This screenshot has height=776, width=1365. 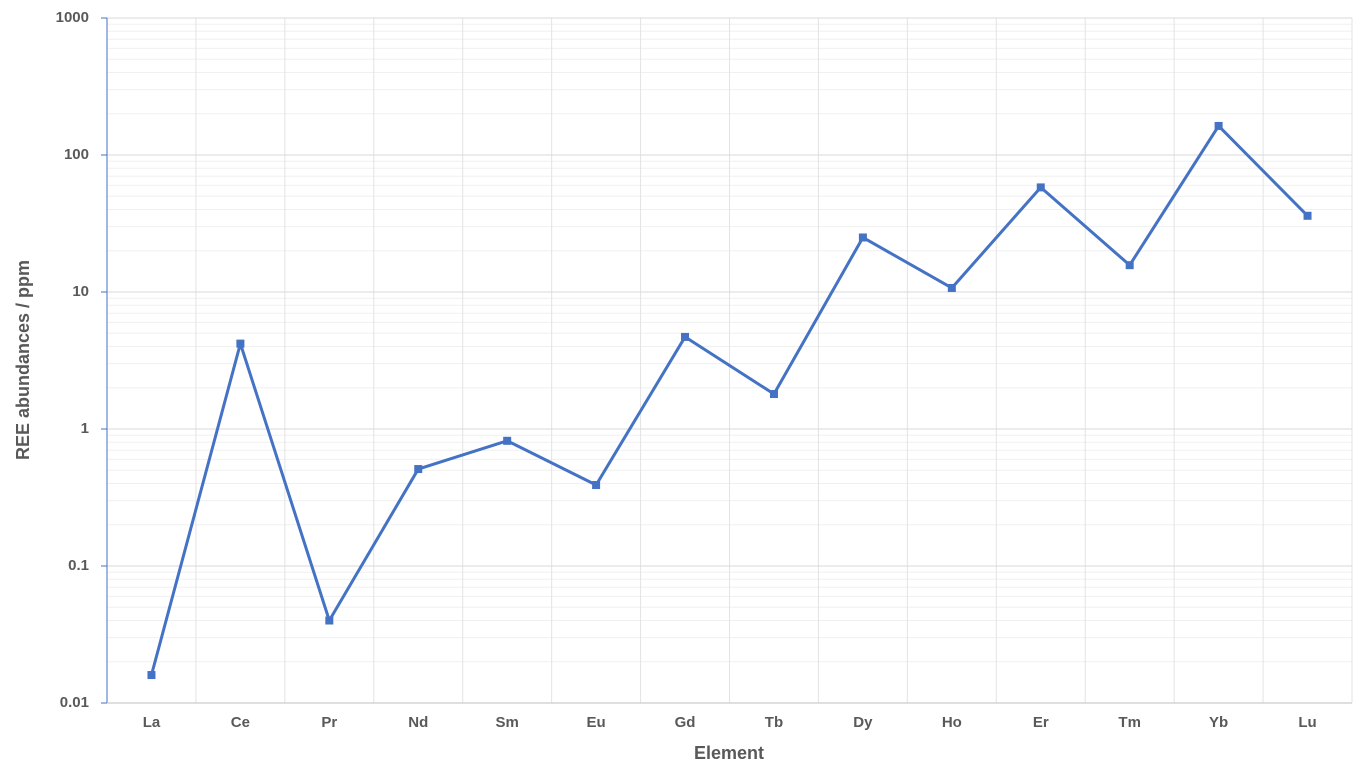 What do you see at coordinates (507, 722) in the screenshot?
I see `x-tick-label: Sm` at bounding box center [507, 722].